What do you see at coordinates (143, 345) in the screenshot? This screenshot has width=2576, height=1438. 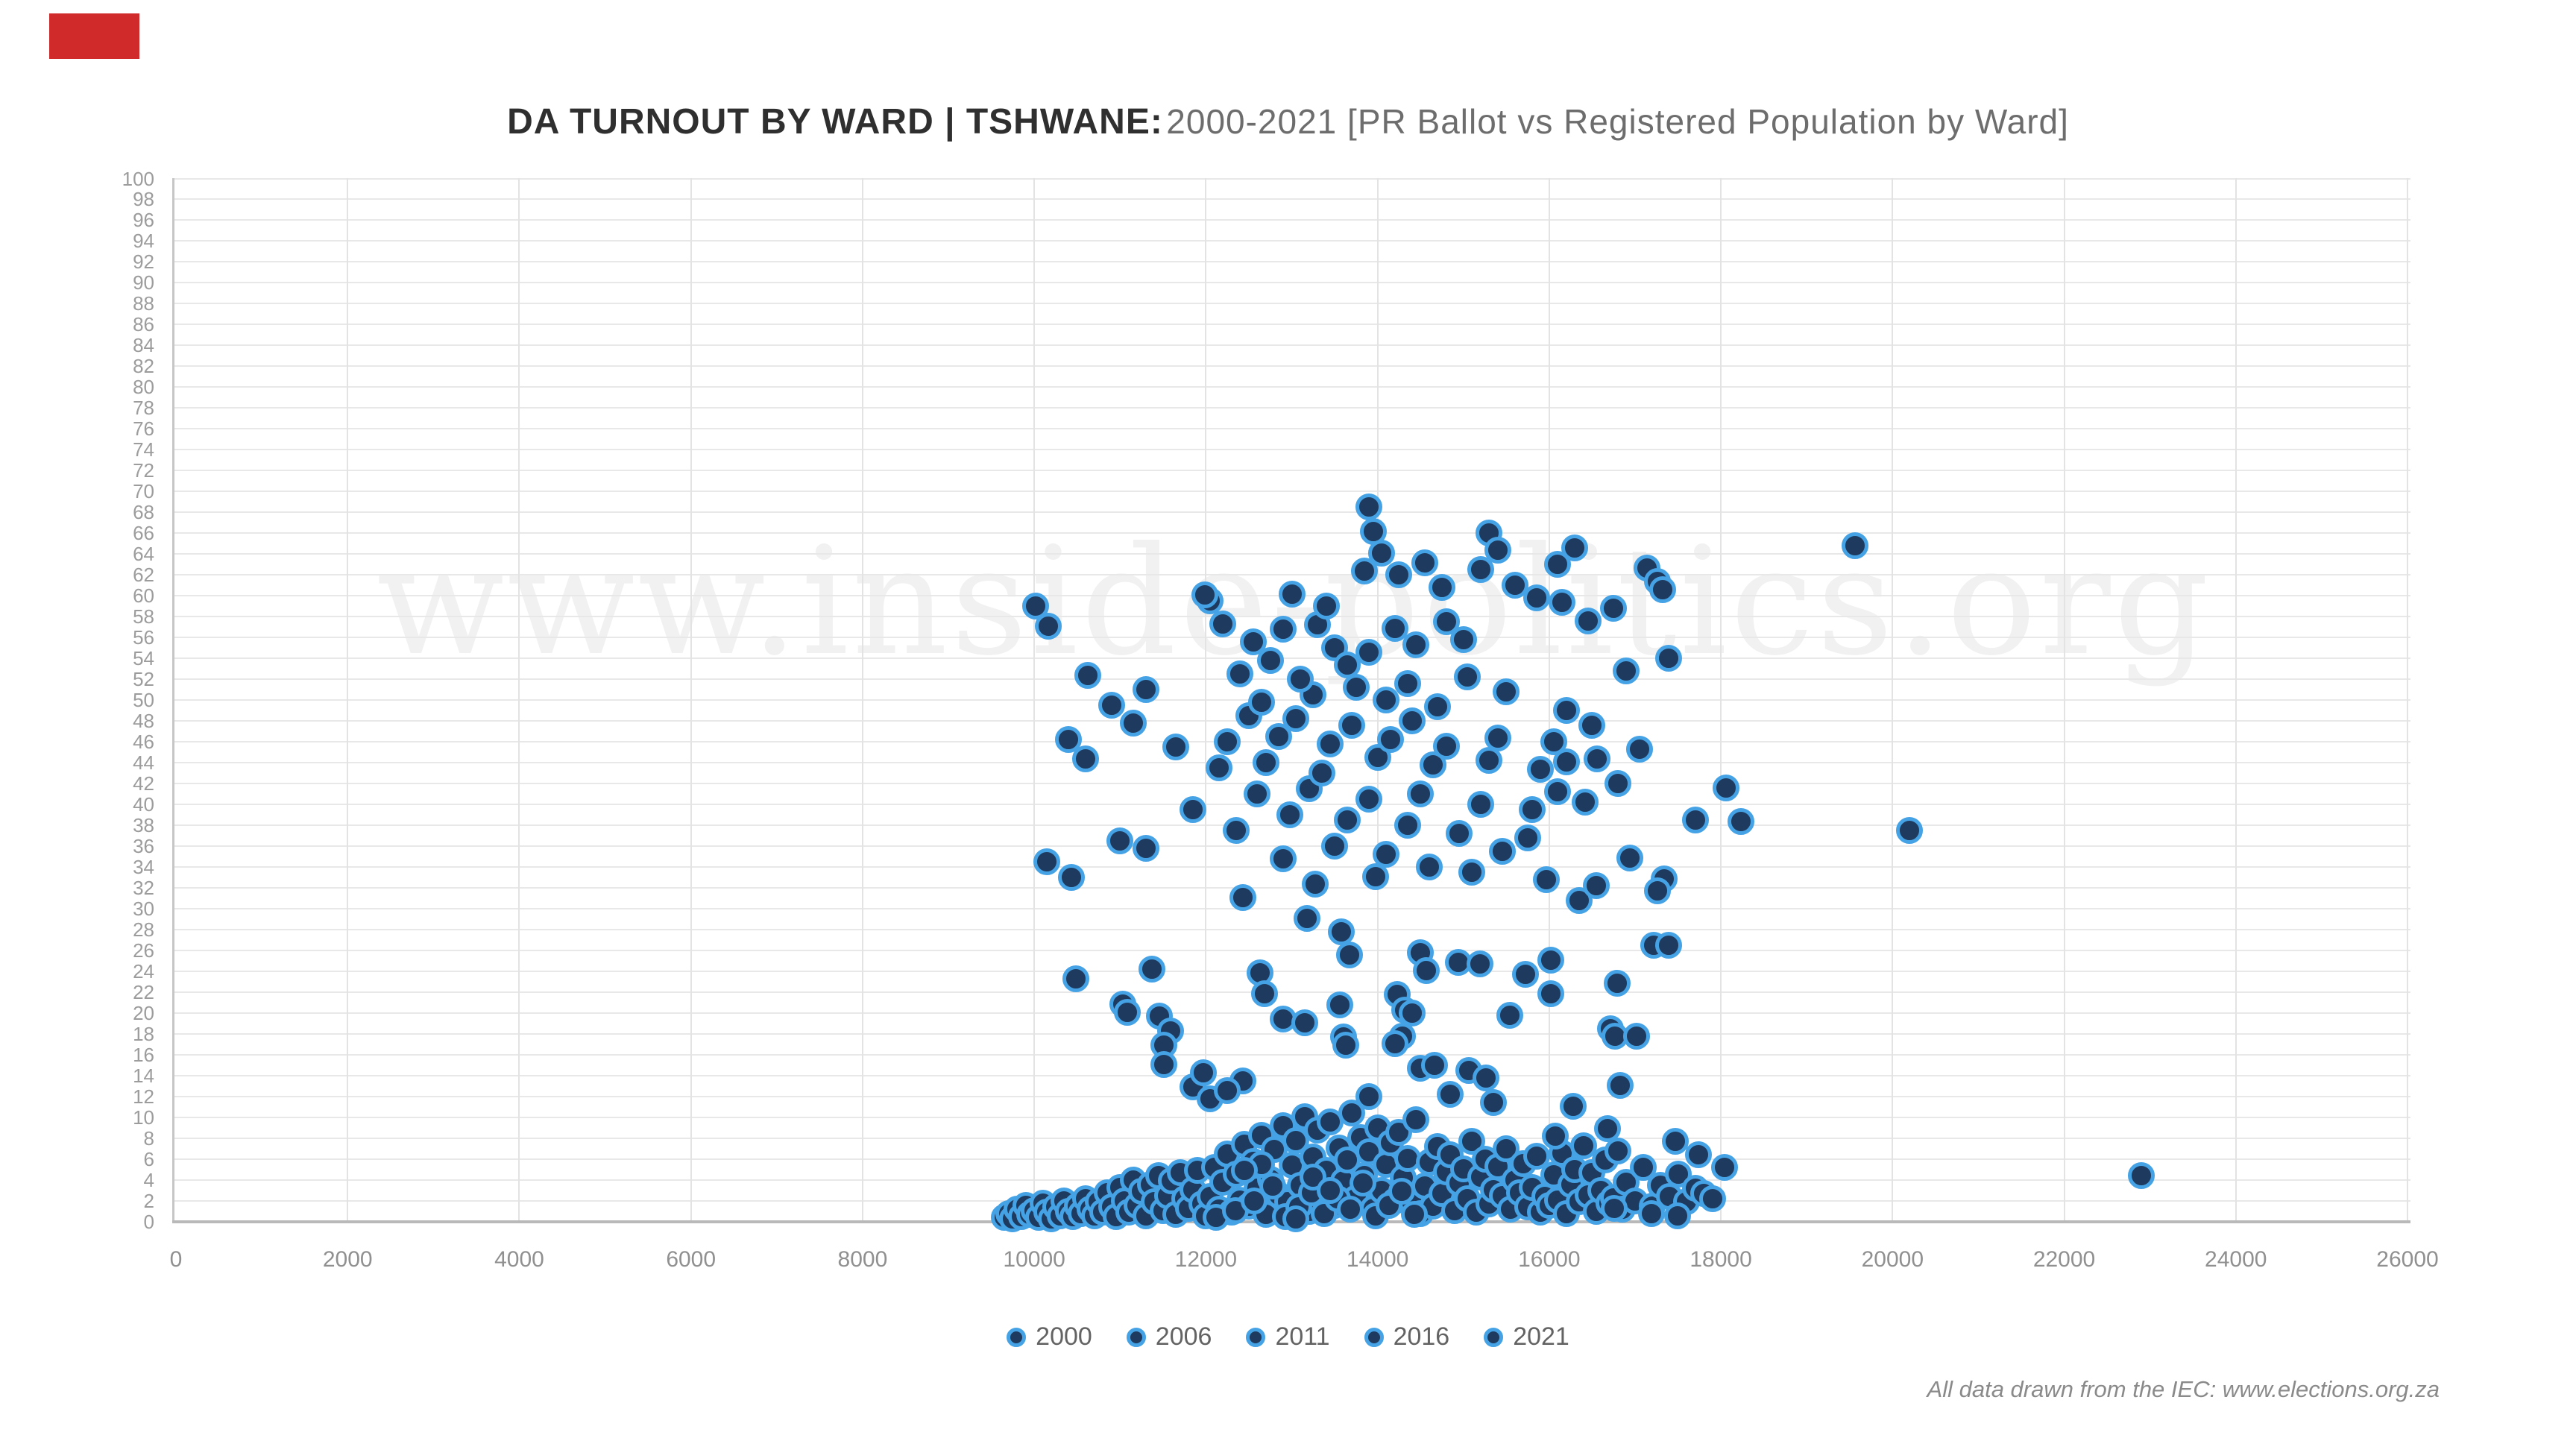 I see `y-tick-label: 84` at bounding box center [143, 345].